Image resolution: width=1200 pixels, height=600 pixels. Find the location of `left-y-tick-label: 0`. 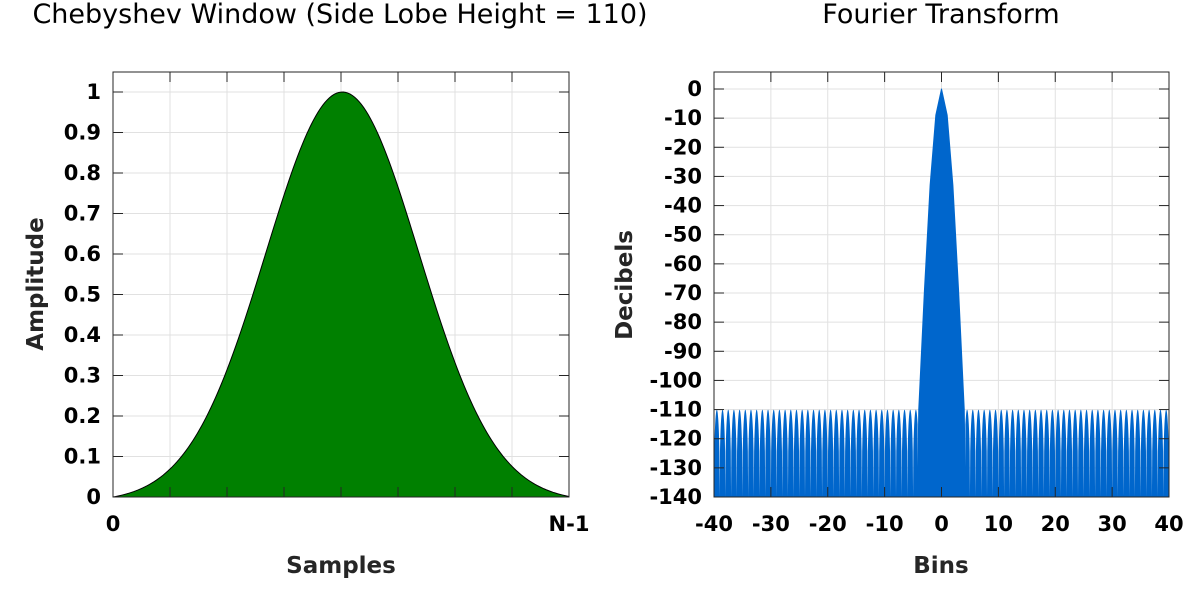

left-y-tick-label: 0 is located at coordinates (93, 497).